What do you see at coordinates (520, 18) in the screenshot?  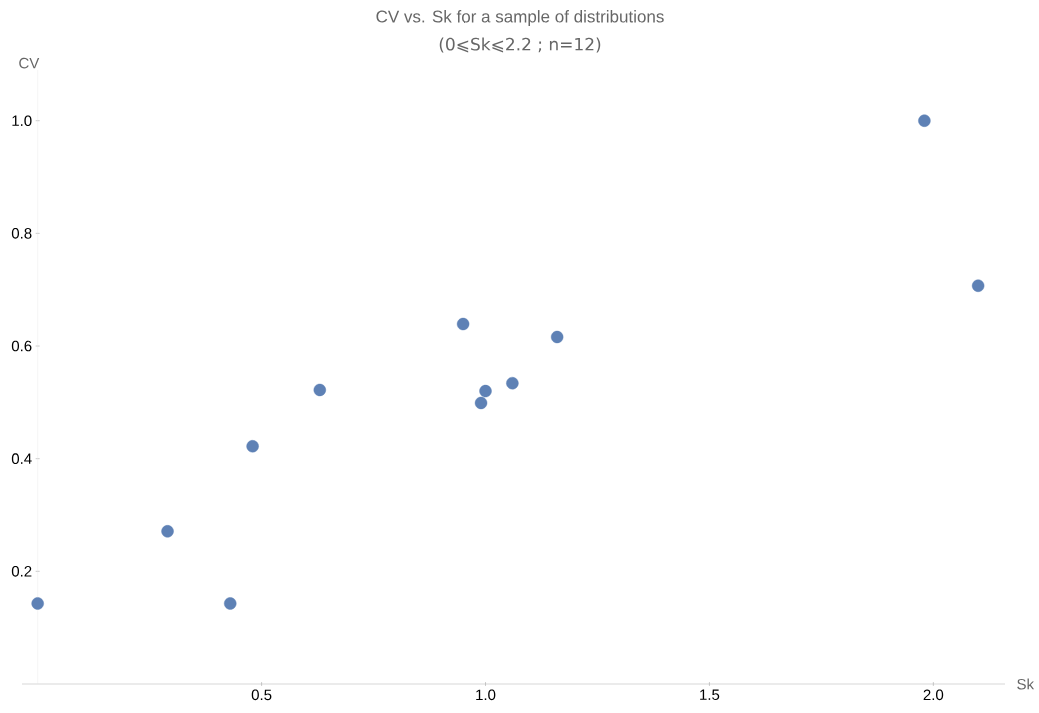 I see `chart-title: CV vs. Sk for a sample of distributions` at bounding box center [520, 18].